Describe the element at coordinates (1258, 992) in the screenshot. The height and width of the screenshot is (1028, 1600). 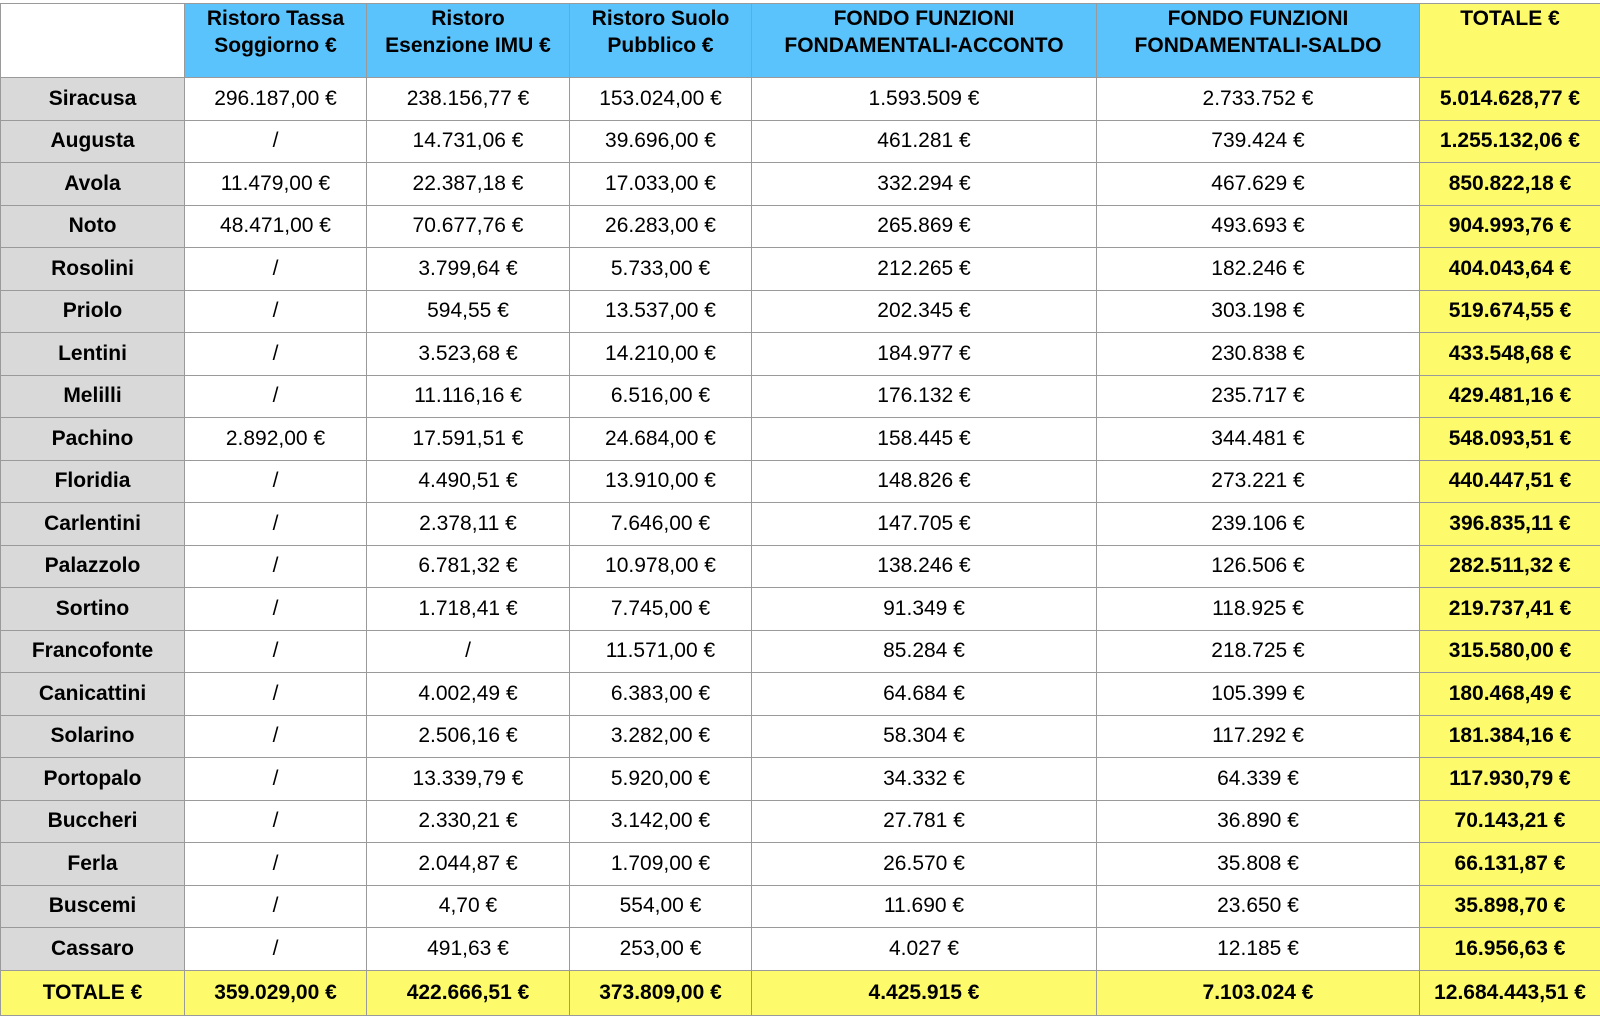
I see `cell: 7.103.024 €` at that location.